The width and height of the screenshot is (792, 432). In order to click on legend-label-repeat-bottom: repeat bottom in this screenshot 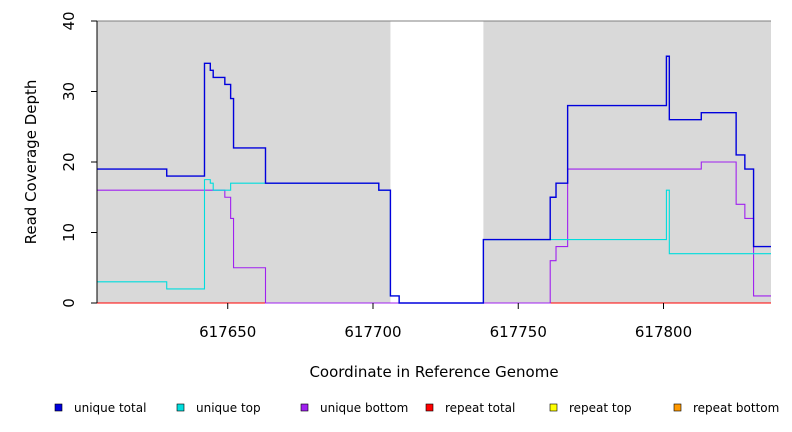, I will do `click(736, 408)`.